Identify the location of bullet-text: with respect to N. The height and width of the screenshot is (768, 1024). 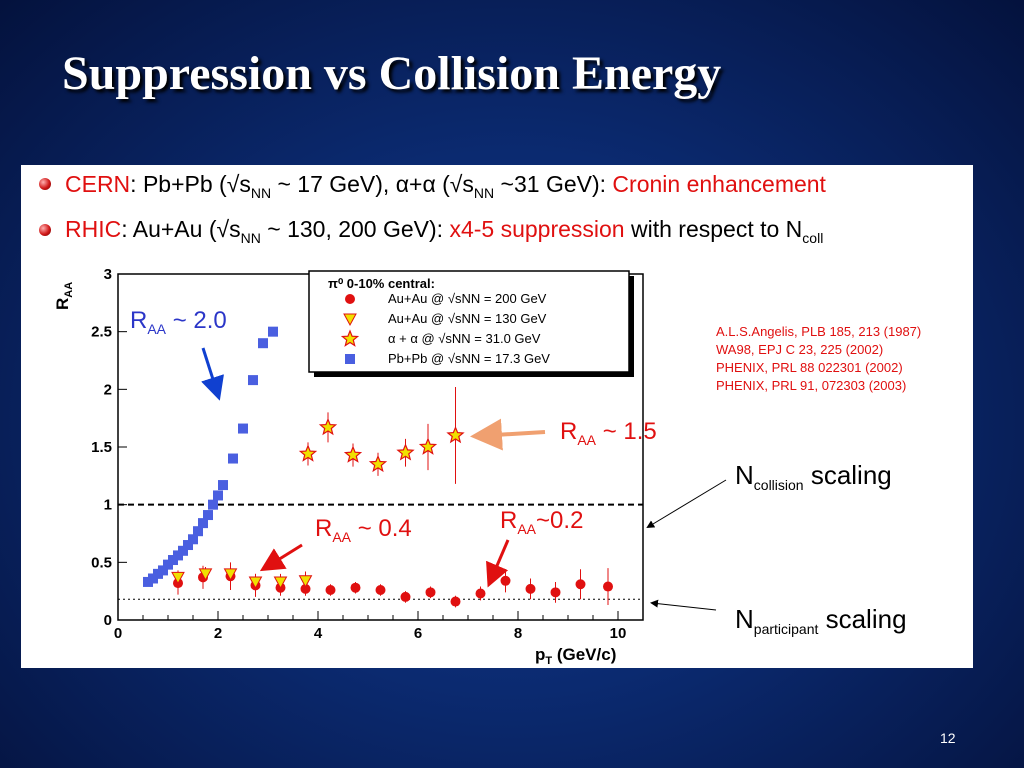
(713, 229).